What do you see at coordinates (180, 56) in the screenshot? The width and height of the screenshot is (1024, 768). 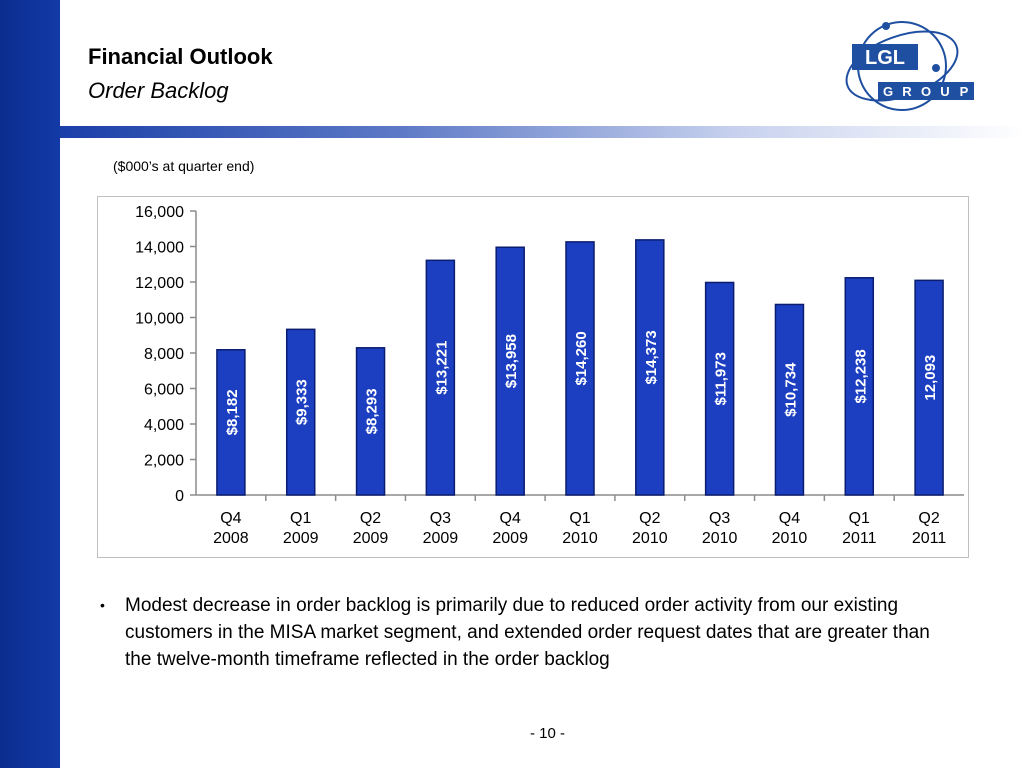 I see `slide-title: Financial Outlook` at bounding box center [180, 56].